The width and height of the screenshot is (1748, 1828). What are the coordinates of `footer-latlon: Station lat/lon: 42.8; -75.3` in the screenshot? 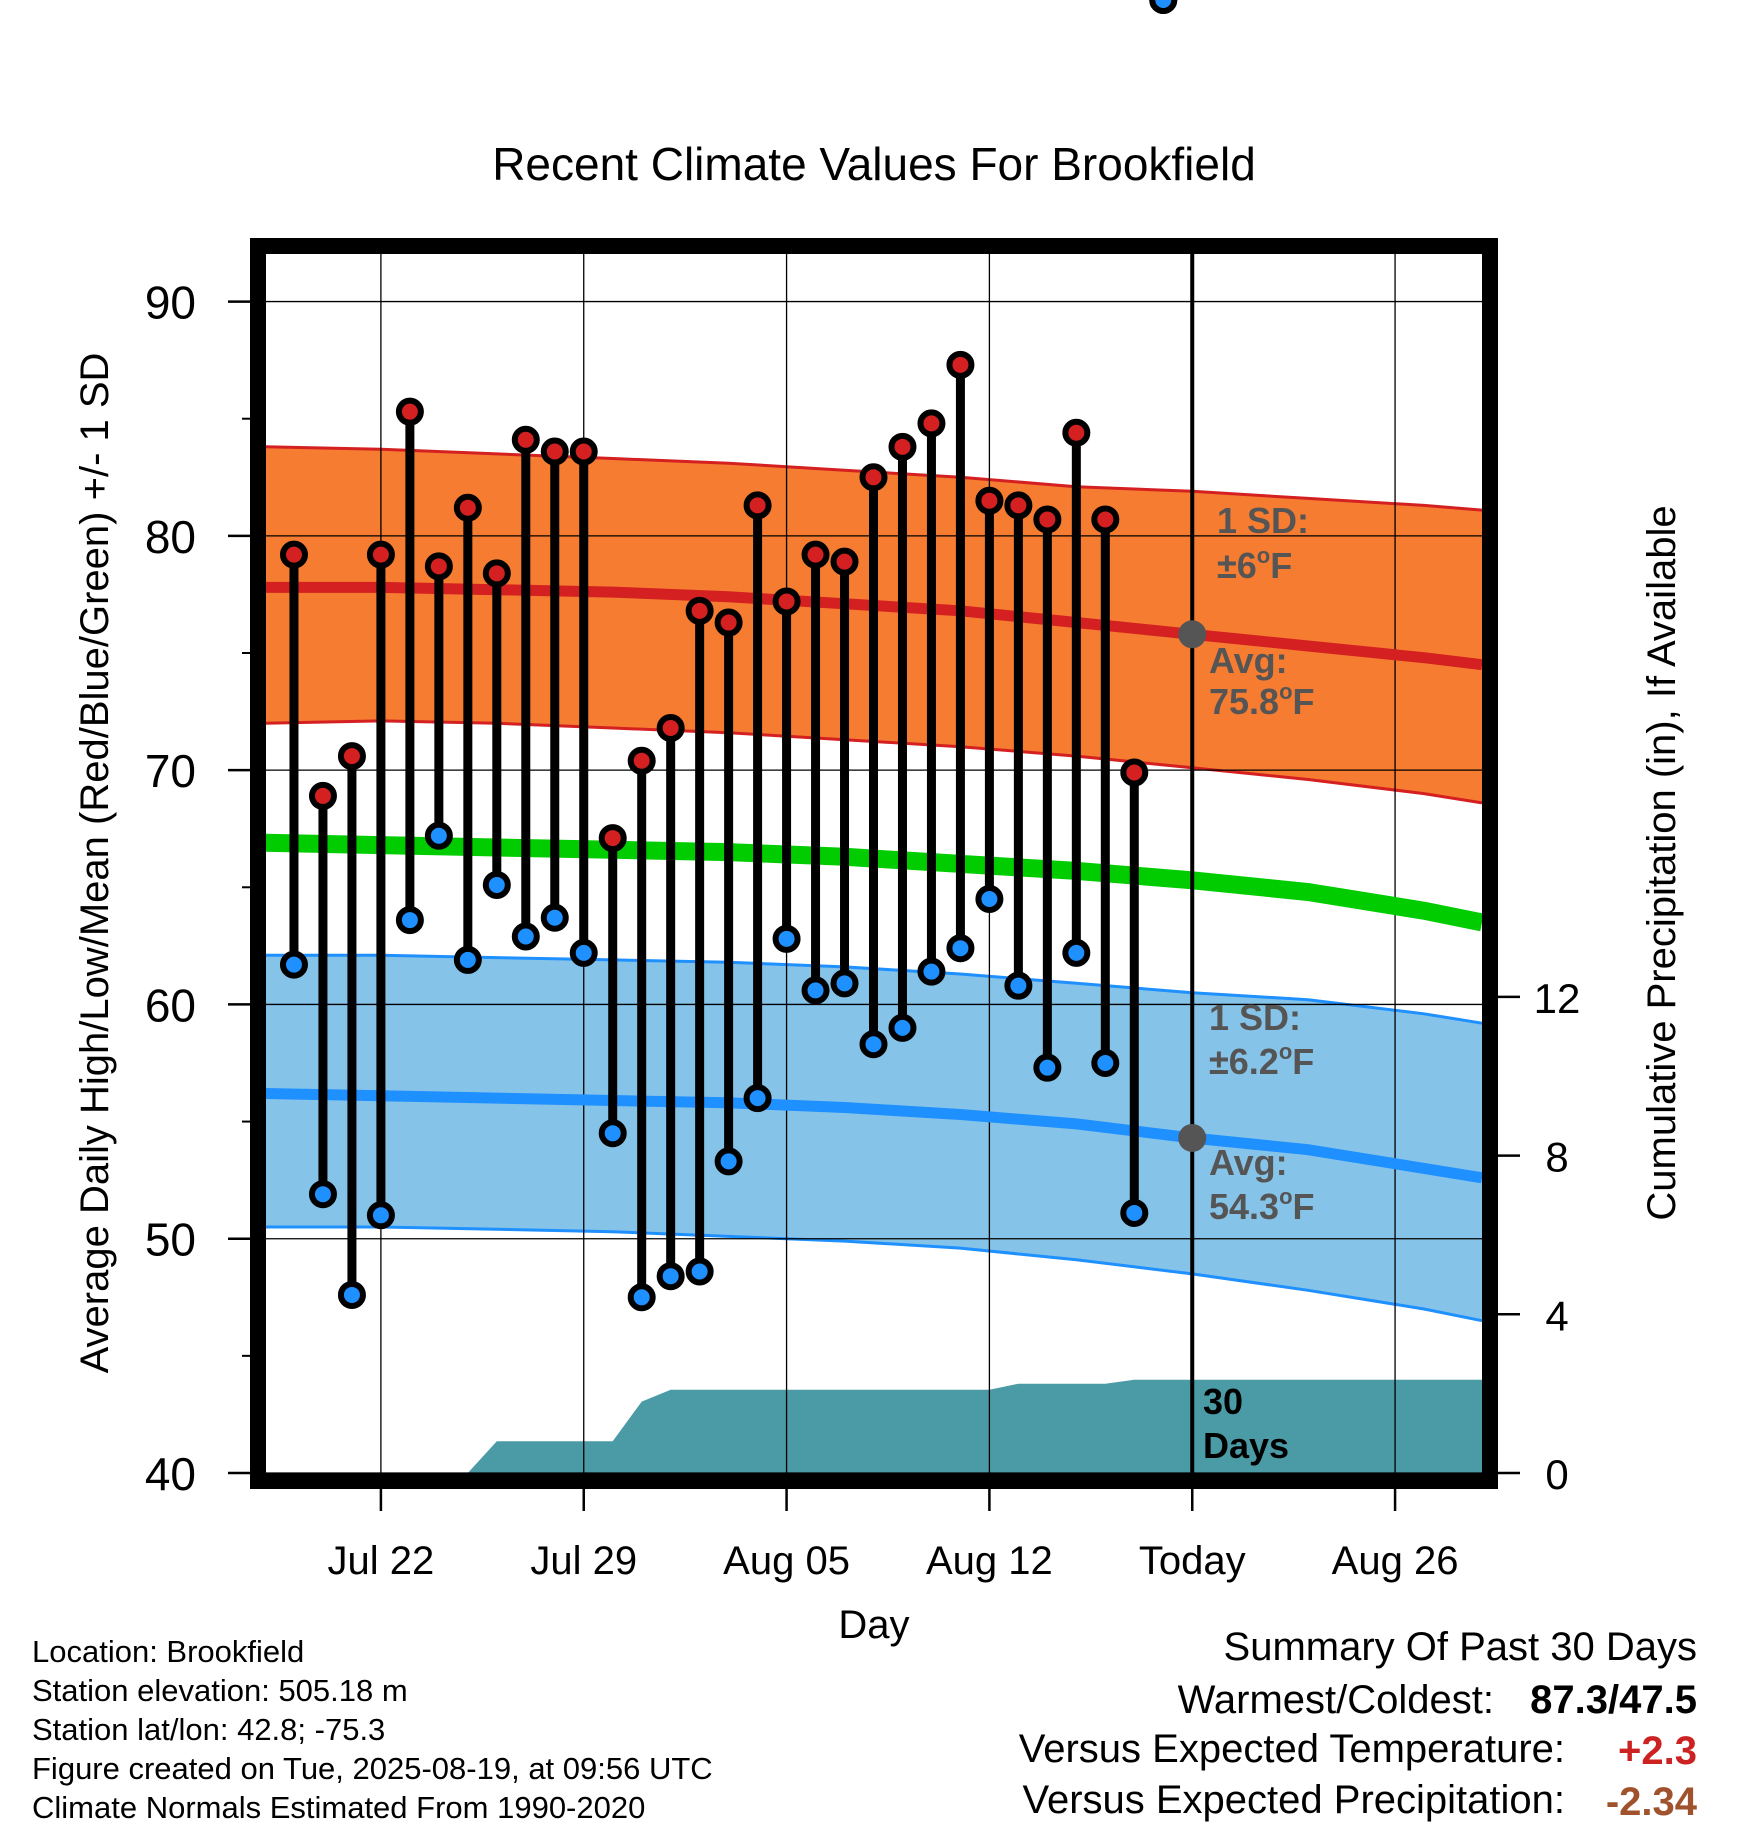 It's located at (208, 1729).